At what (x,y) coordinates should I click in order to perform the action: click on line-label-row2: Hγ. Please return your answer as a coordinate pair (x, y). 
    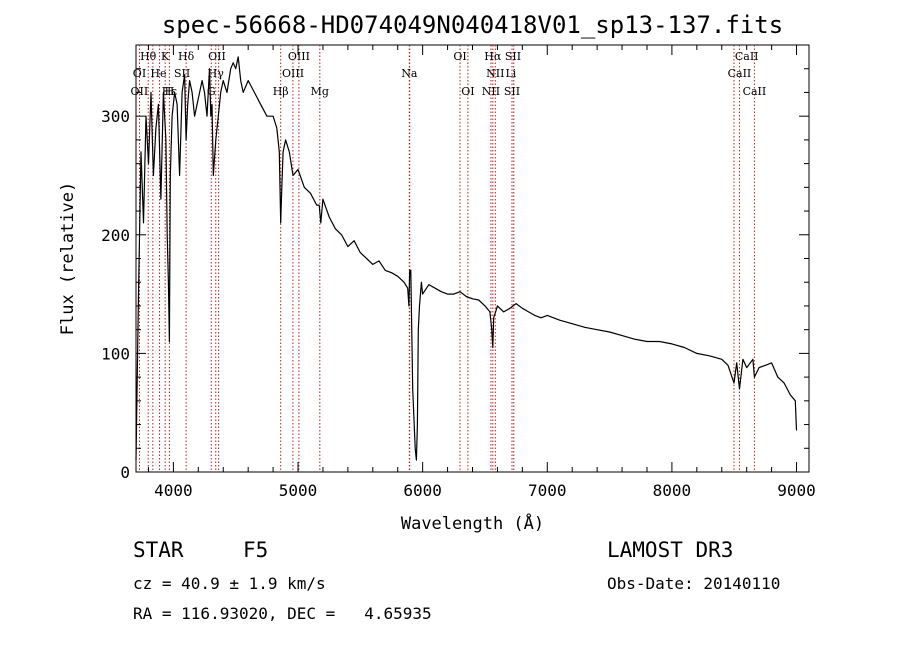
    Looking at the image, I should click on (216, 73).